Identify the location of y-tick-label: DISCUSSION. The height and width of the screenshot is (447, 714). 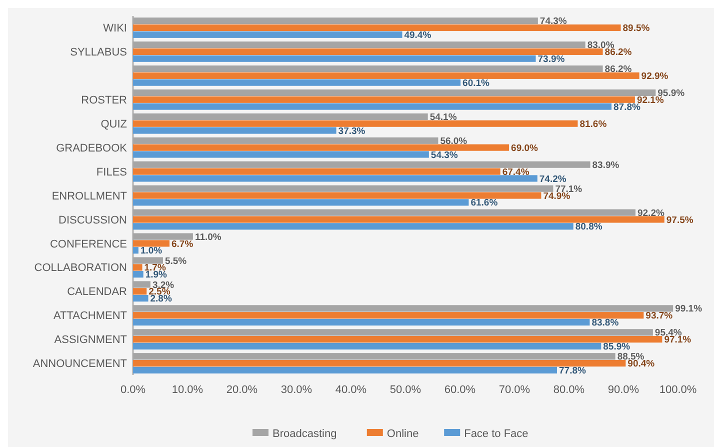
(93, 220).